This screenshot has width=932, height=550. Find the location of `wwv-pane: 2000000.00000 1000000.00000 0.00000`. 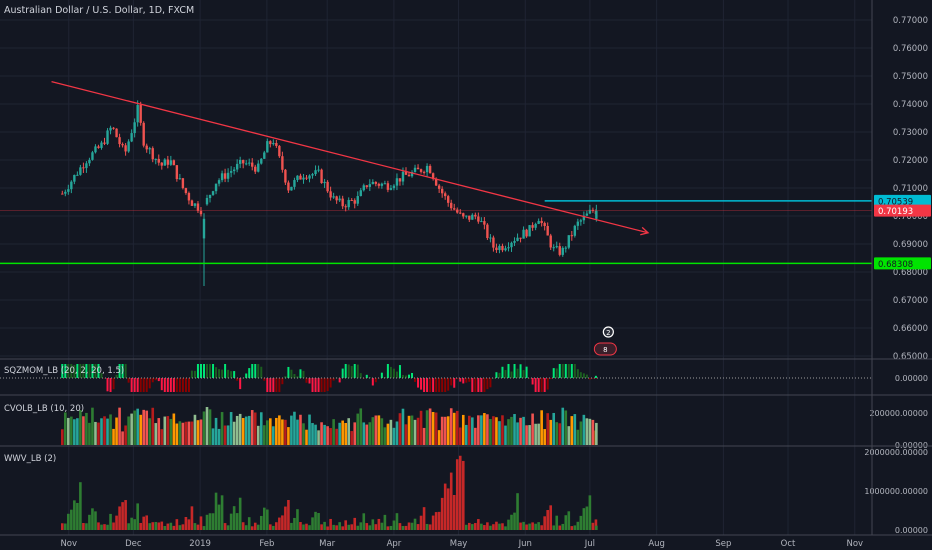

wwv-pane: 2000000.00000 1000000.00000 0.00000 is located at coordinates (494, 491).